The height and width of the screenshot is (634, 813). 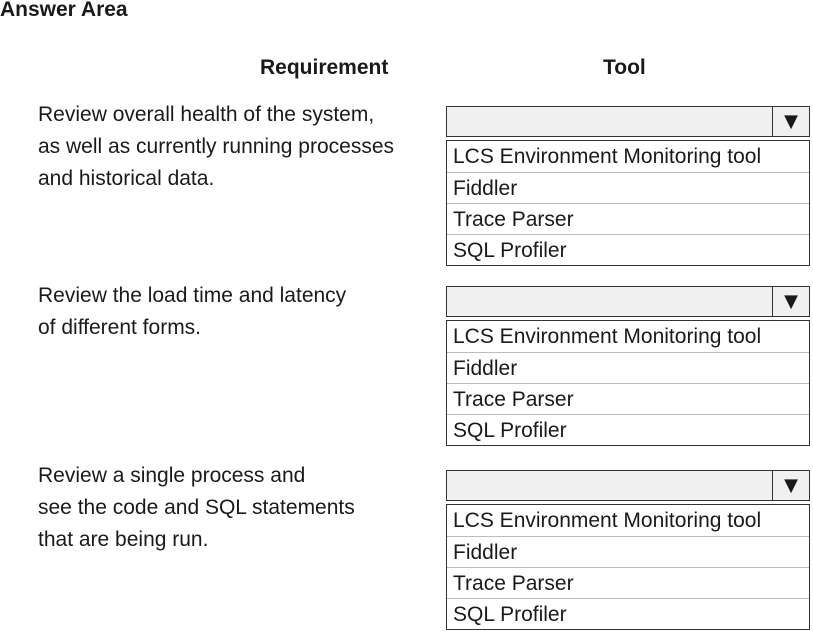 I want to click on requirement-line: as well as currently running processes, so click(x=216, y=146).